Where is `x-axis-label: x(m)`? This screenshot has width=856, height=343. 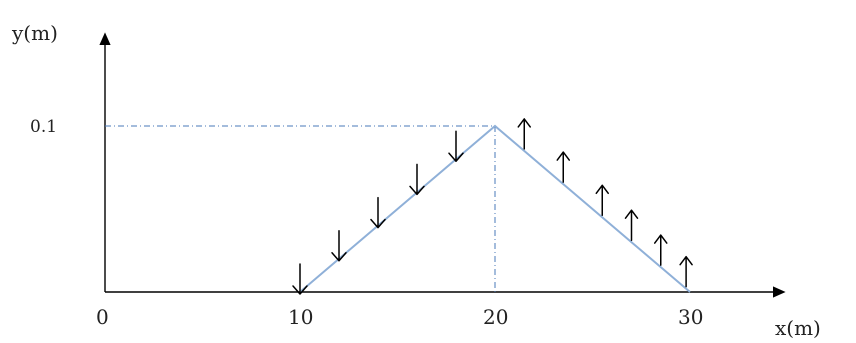
x-axis-label: x(m) is located at coordinates (798, 328).